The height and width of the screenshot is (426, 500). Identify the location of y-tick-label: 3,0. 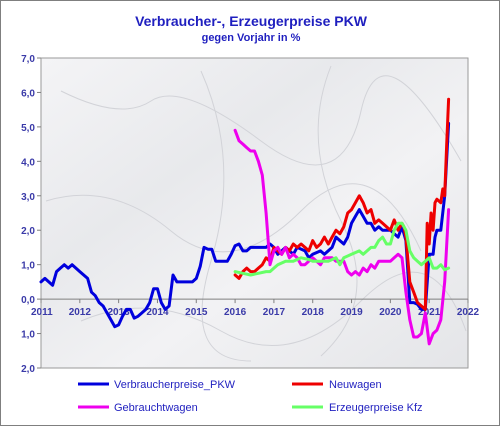
(28, 197).